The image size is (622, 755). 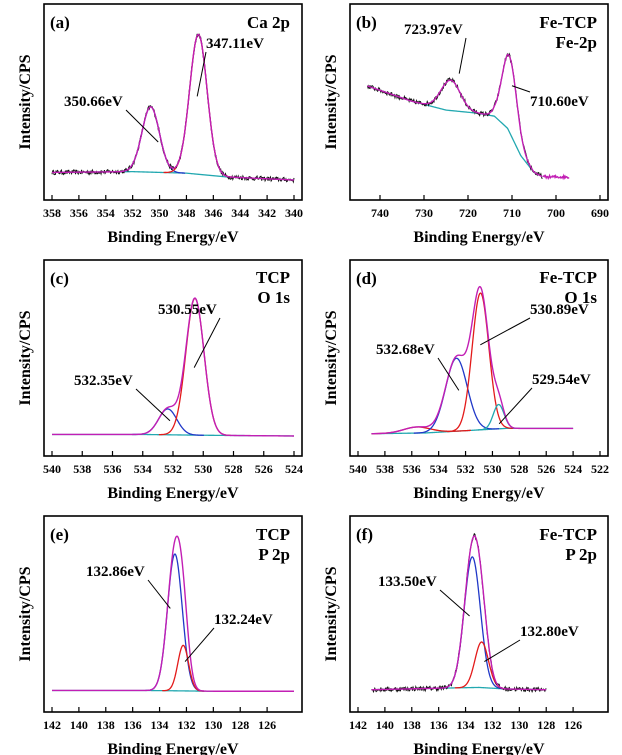 What do you see at coordinates (160, 213) in the screenshot?
I see `x-tick-label: 350` at bounding box center [160, 213].